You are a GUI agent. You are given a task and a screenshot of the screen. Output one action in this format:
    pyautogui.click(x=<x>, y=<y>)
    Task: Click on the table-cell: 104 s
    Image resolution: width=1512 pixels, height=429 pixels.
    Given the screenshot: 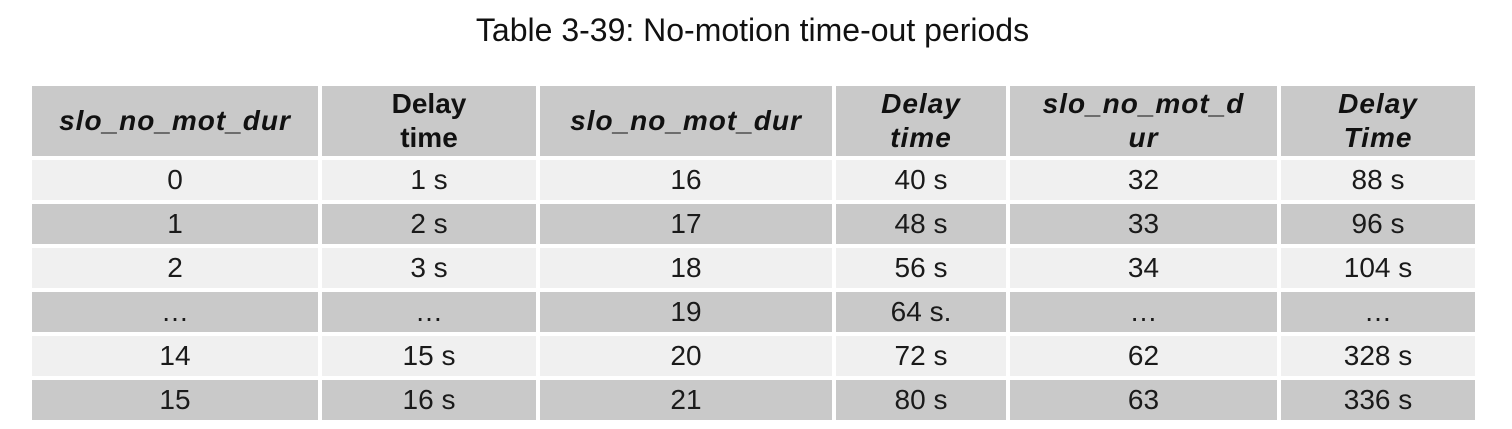 What is the action you would take?
    pyautogui.click(x=1378, y=268)
    